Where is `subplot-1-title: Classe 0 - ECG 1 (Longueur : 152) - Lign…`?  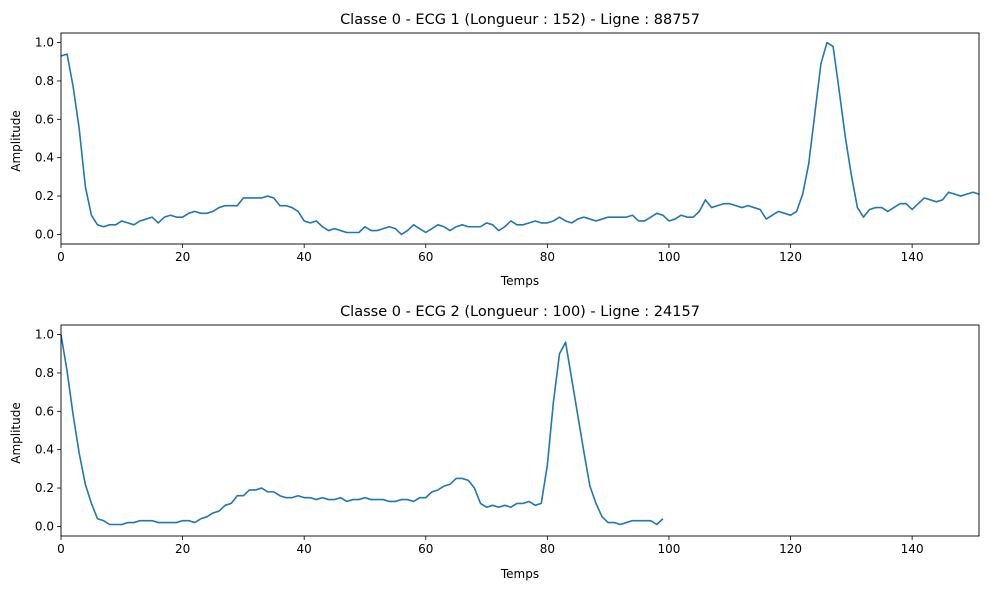 subplot-1-title: Classe 0 - ECG 1 (Longueur : 152) - Lign… is located at coordinates (520, 20).